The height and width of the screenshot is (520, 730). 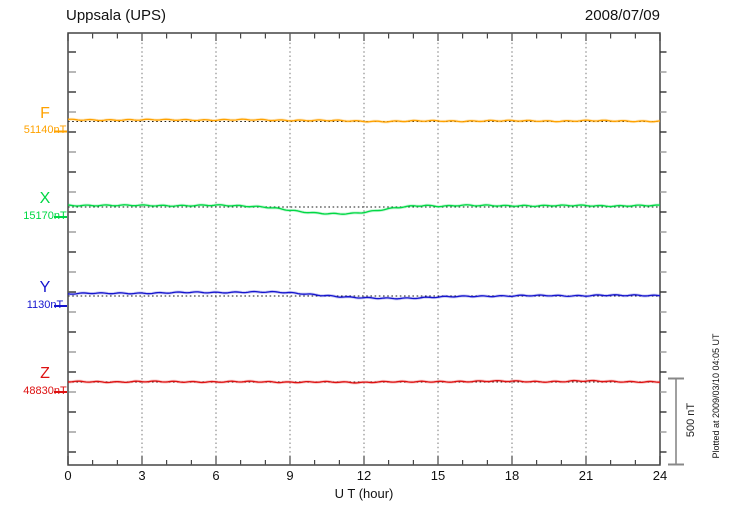 I want to click on series-baseline-Z: 48830nT, so click(x=45, y=391).